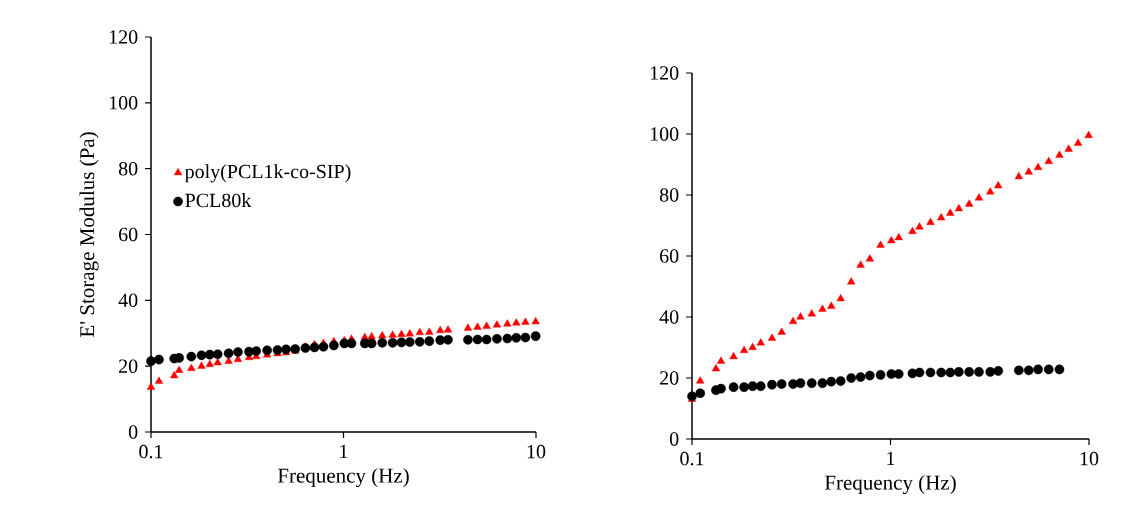 This screenshot has width=1133, height=519. What do you see at coordinates (267, 173) in the screenshot?
I see `legend-label: poly(PCL1k-co-SIP)` at bounding box center [267, 173].